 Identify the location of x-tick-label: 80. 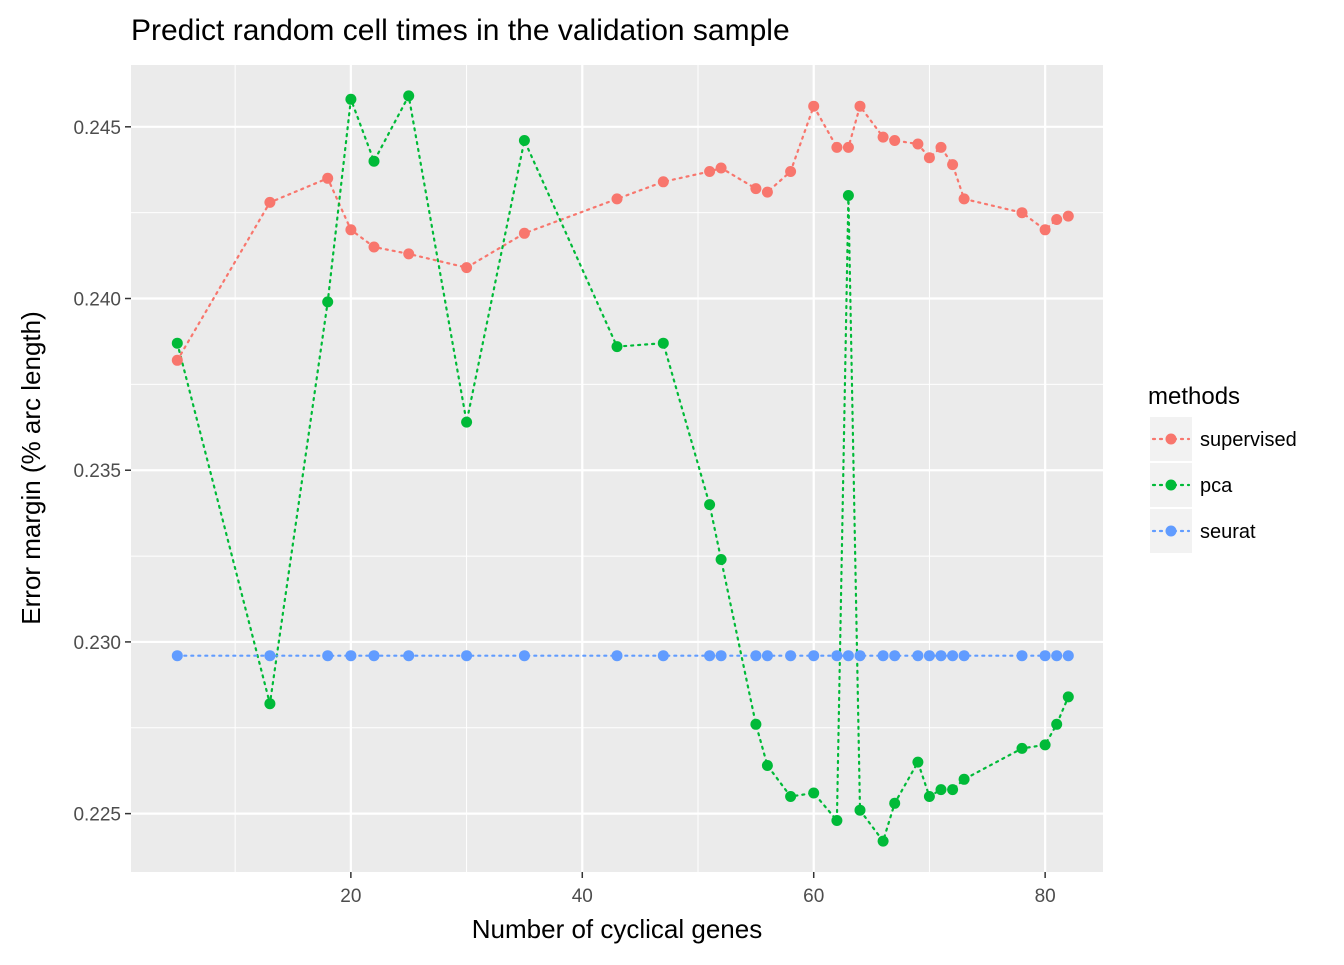
(1045, 896).